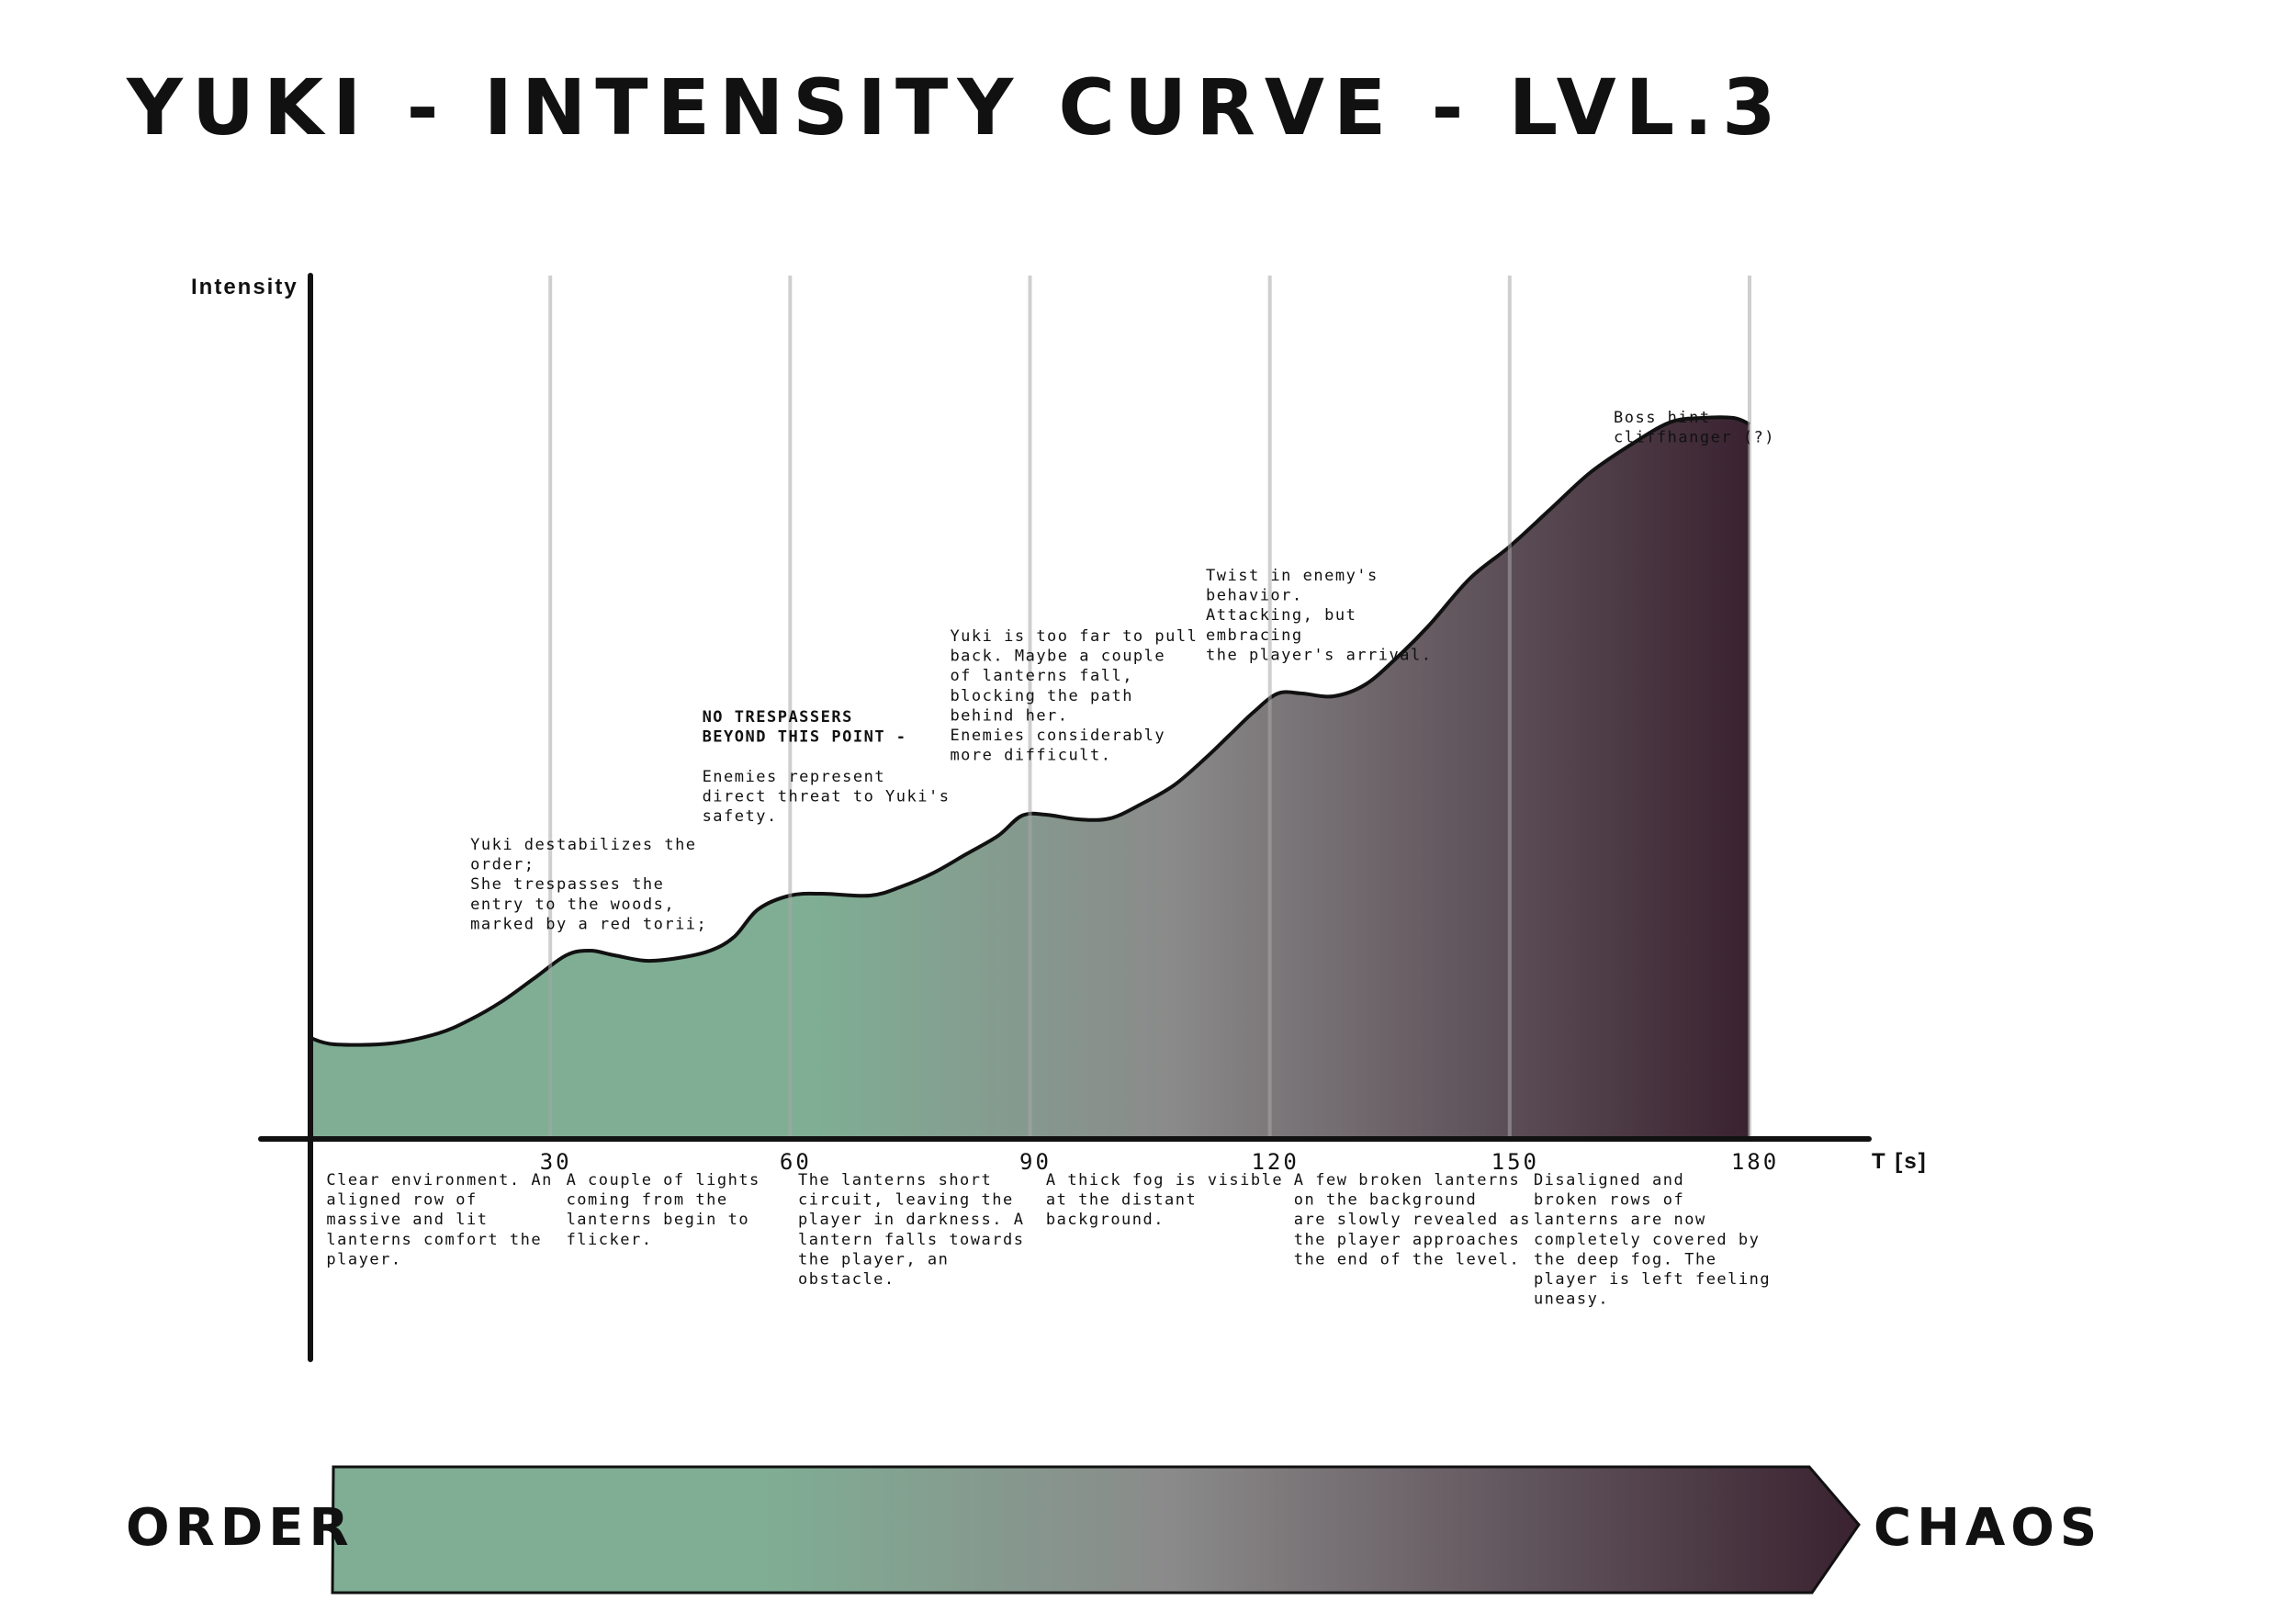 The height and width of the screenshot is (1623, 2296). Describe the element at coordinates (1096, 1530) in the screenshot. I see `spectrum-arrow` at that location.